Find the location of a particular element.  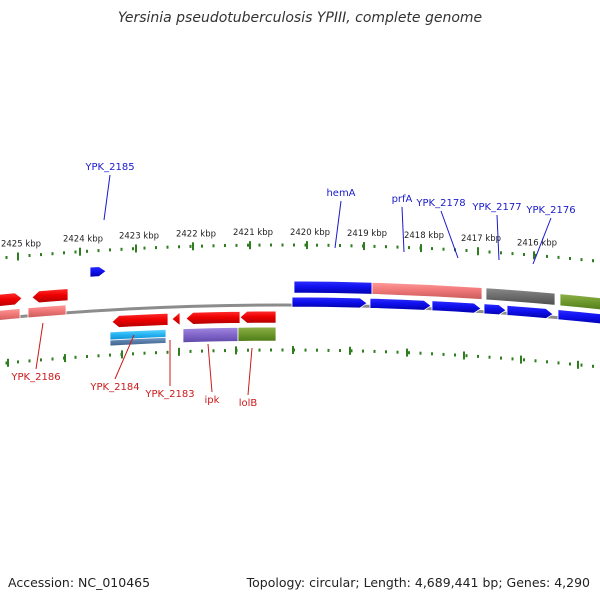

gene-block-lolb-cds is located at coordinates (258, 317).